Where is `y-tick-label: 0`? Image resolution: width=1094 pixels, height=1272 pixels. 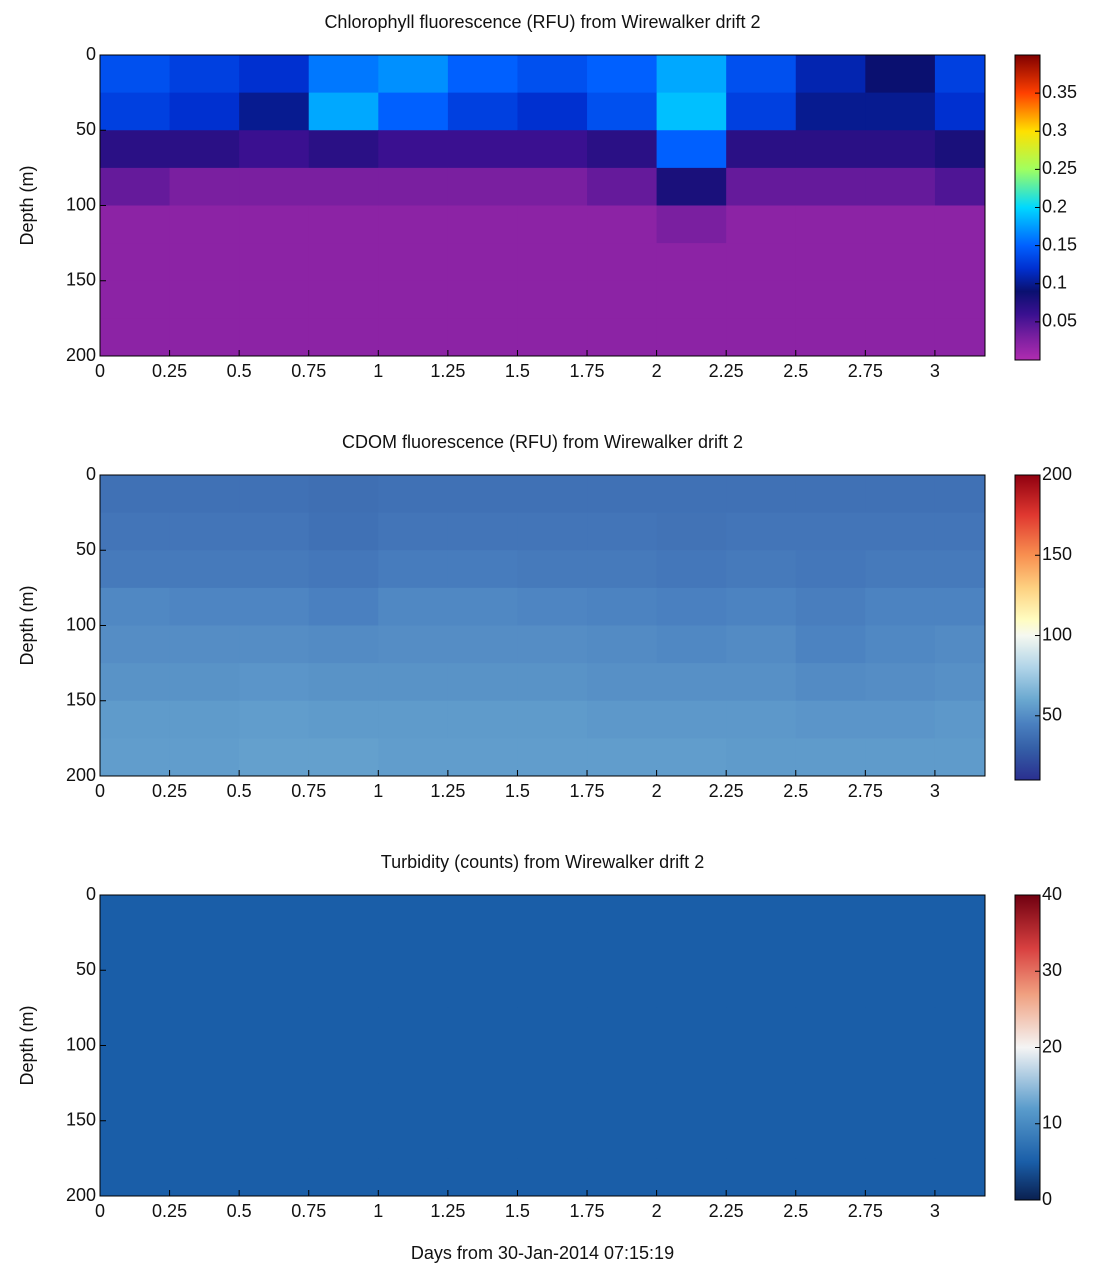
y-tick-label: 0 is located at coordinates (91, 54).